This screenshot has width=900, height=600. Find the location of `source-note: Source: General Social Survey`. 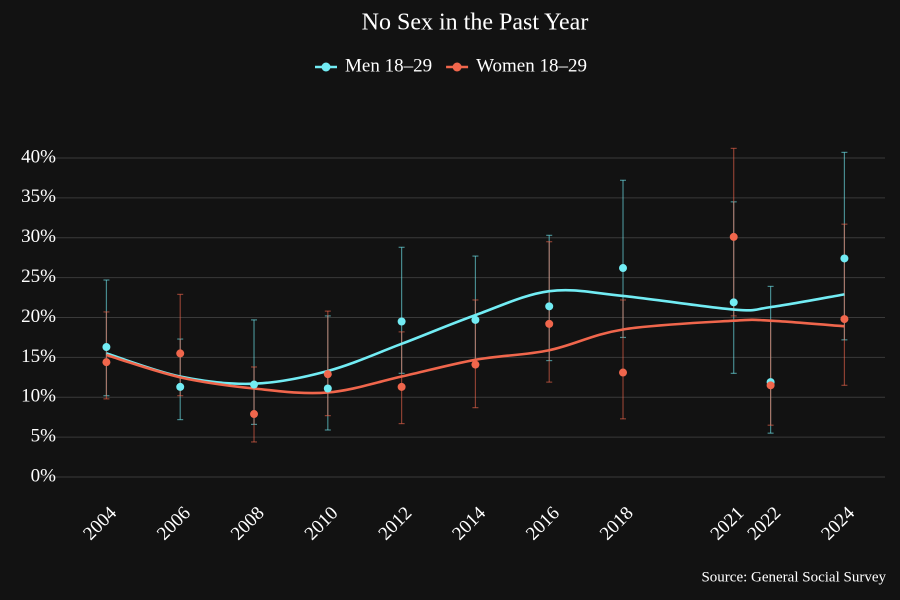

source-note: Source: General Social Survey is located at coordinates (793, 577).